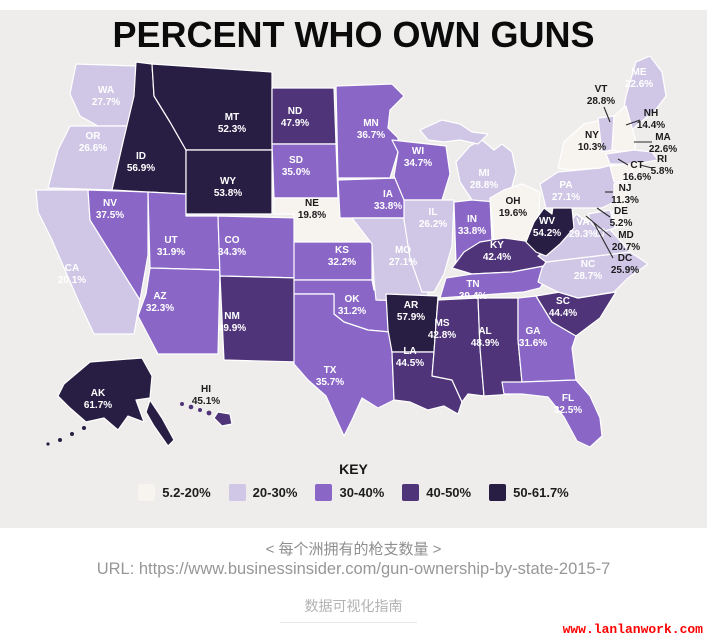 The image size is (707, 637). I want to click on state-label-RI: RI 5.8%, so click(662, 165).